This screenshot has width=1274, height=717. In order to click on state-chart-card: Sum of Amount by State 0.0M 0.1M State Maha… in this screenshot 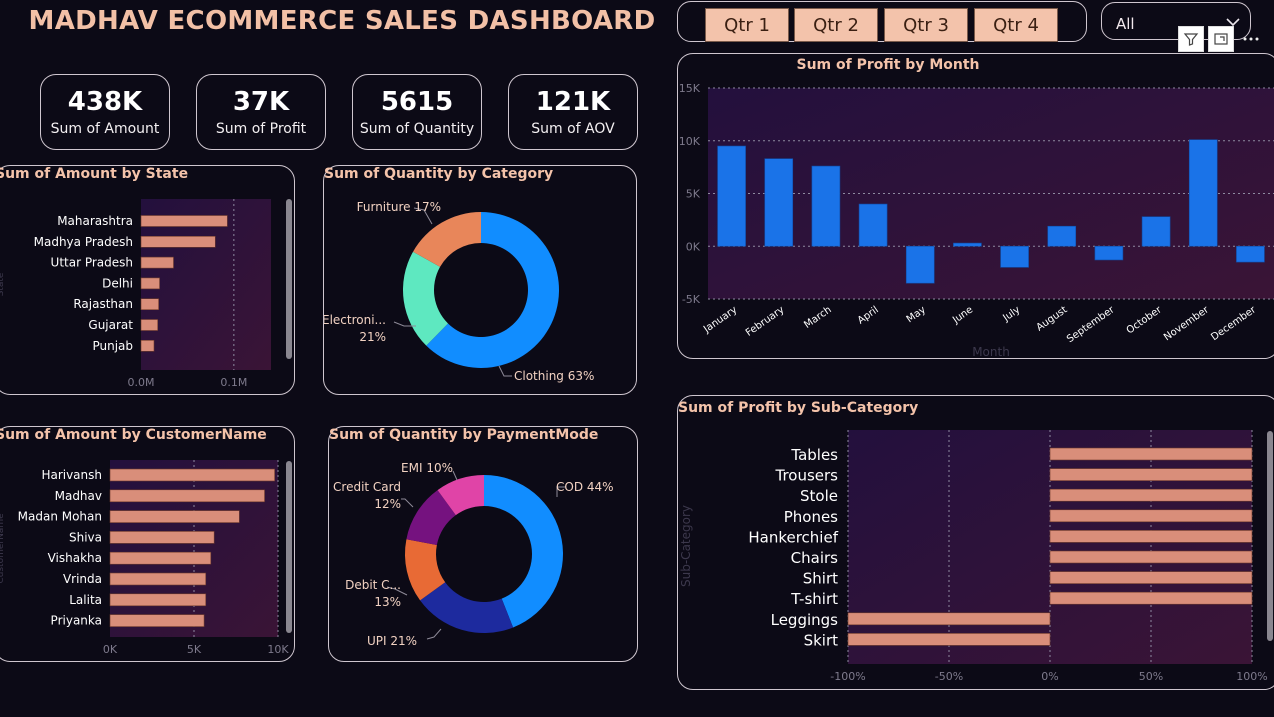, I will do `click(147, 280)`.